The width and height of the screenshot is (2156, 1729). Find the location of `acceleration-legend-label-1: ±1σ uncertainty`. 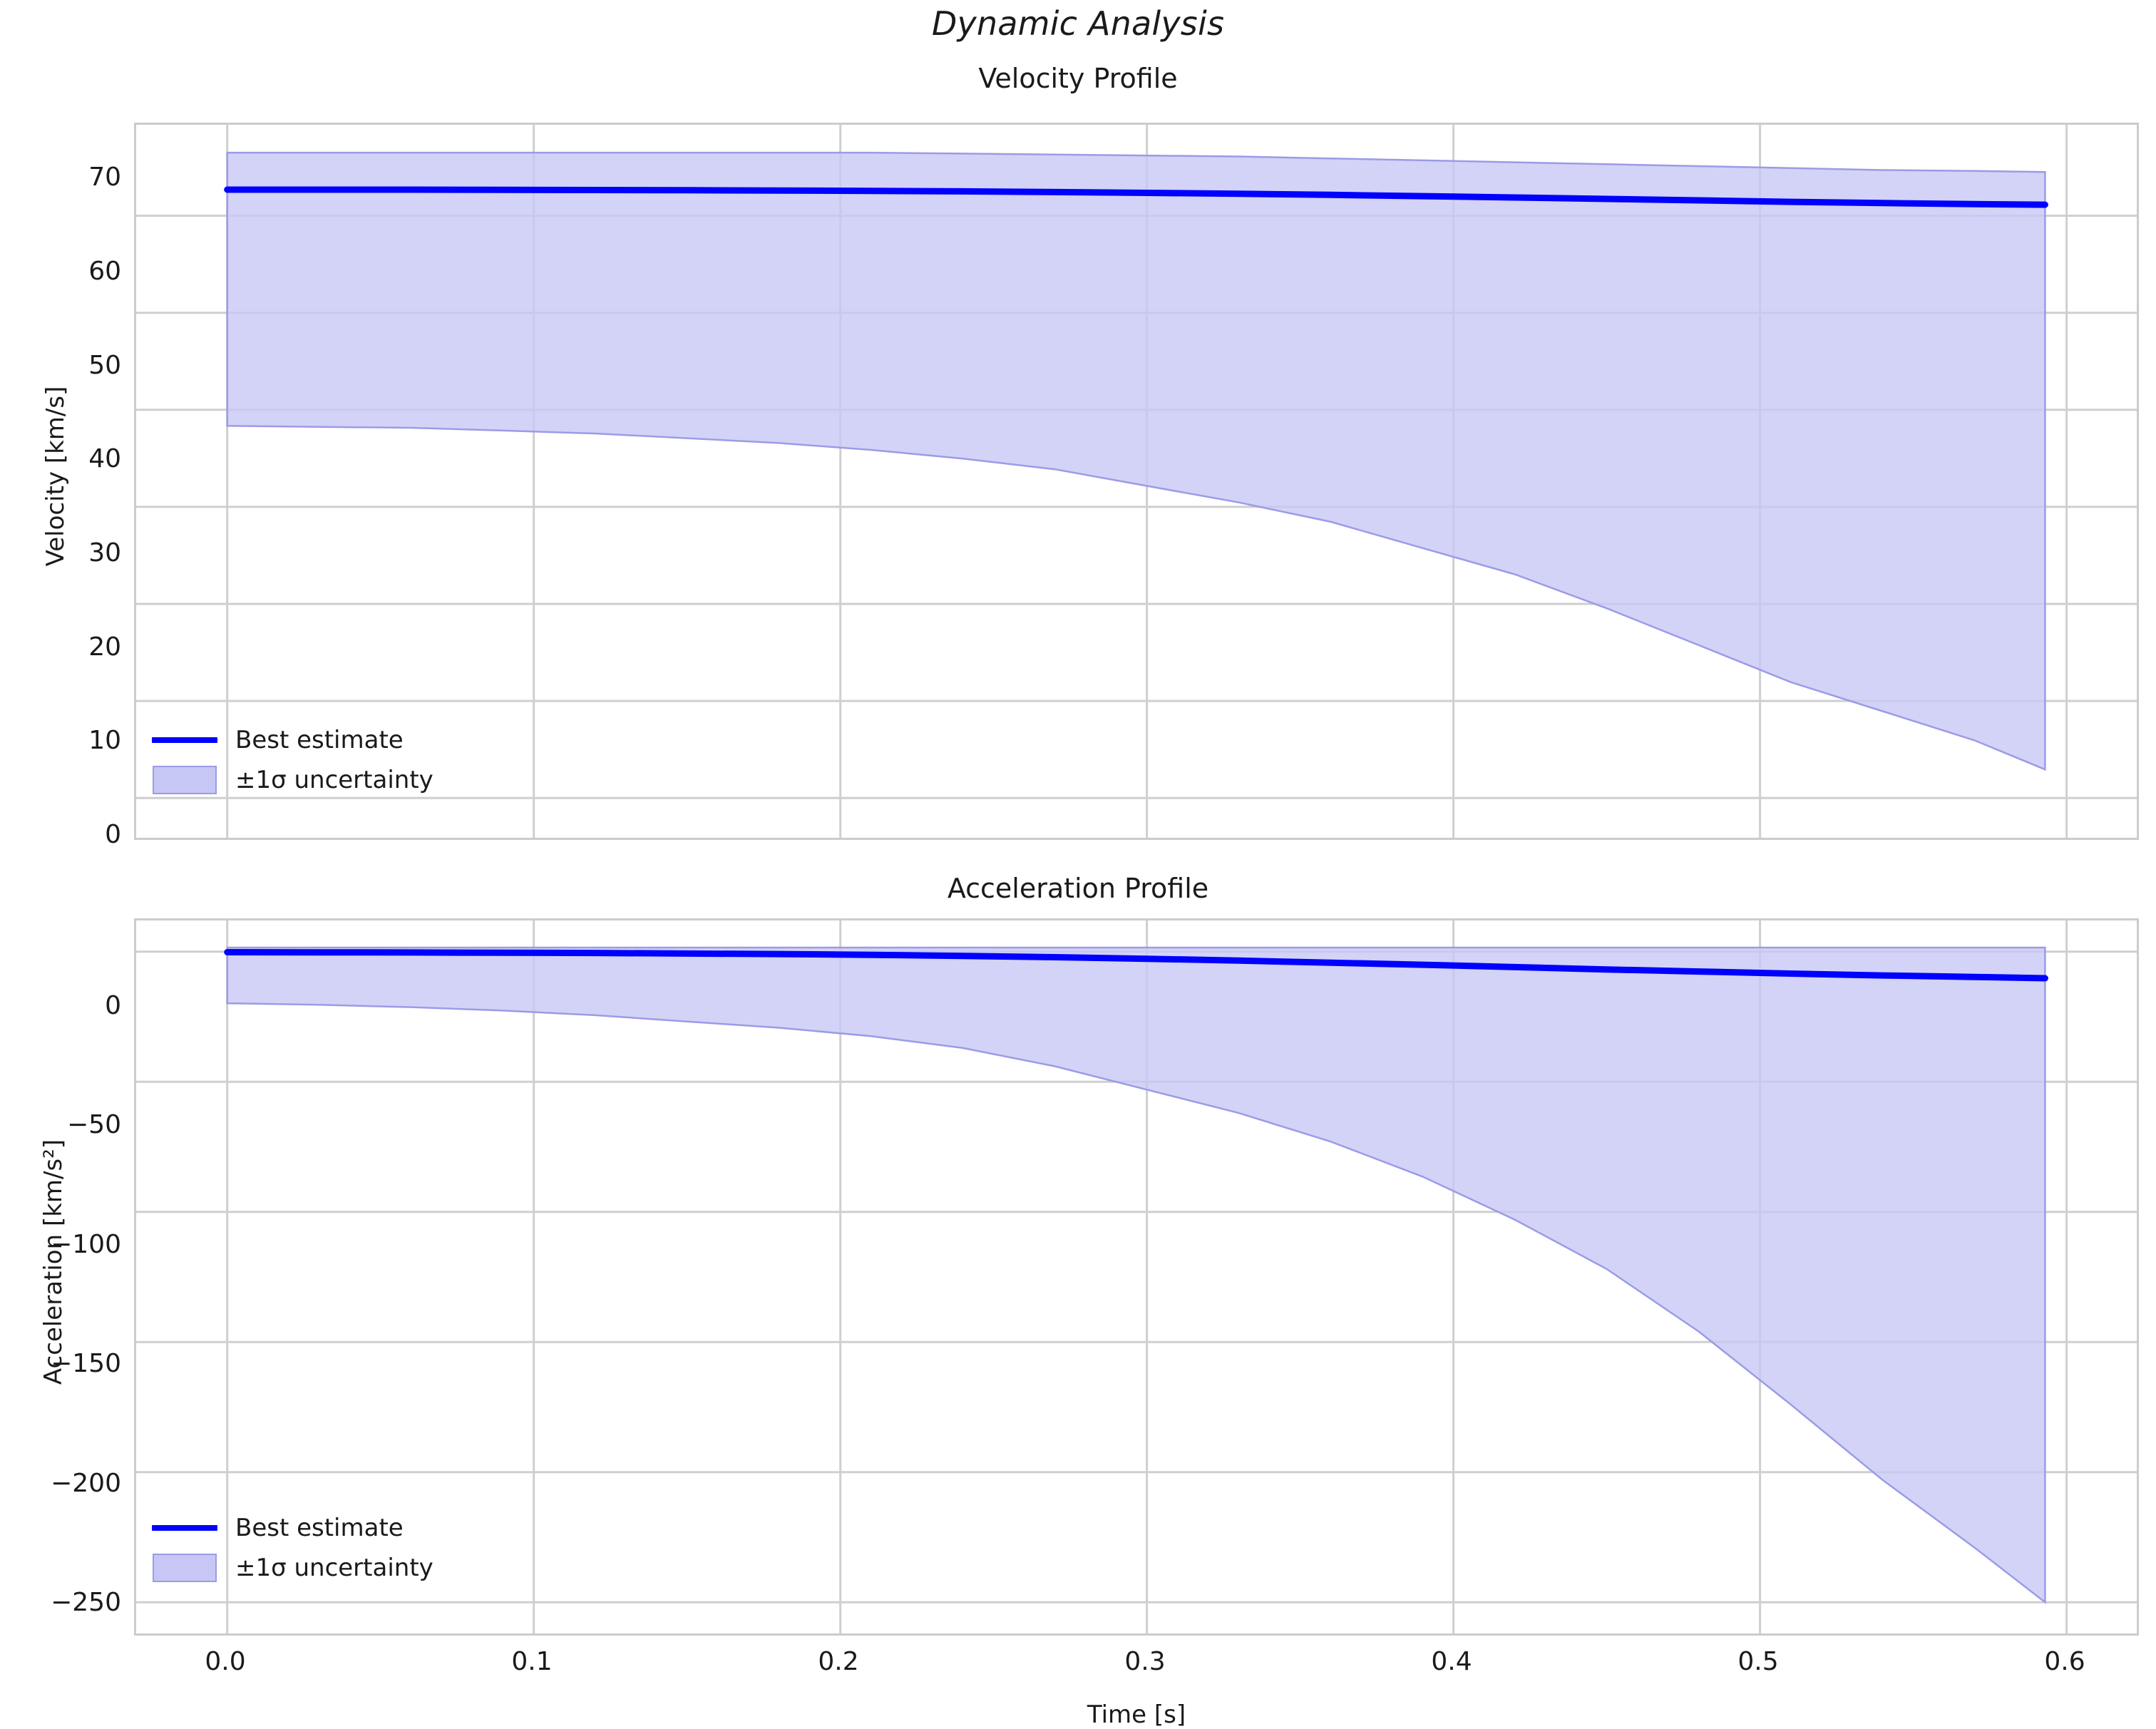

acceleration-legend-label-1: ±1σ uncertainty is located at coordinates (334, 1568).